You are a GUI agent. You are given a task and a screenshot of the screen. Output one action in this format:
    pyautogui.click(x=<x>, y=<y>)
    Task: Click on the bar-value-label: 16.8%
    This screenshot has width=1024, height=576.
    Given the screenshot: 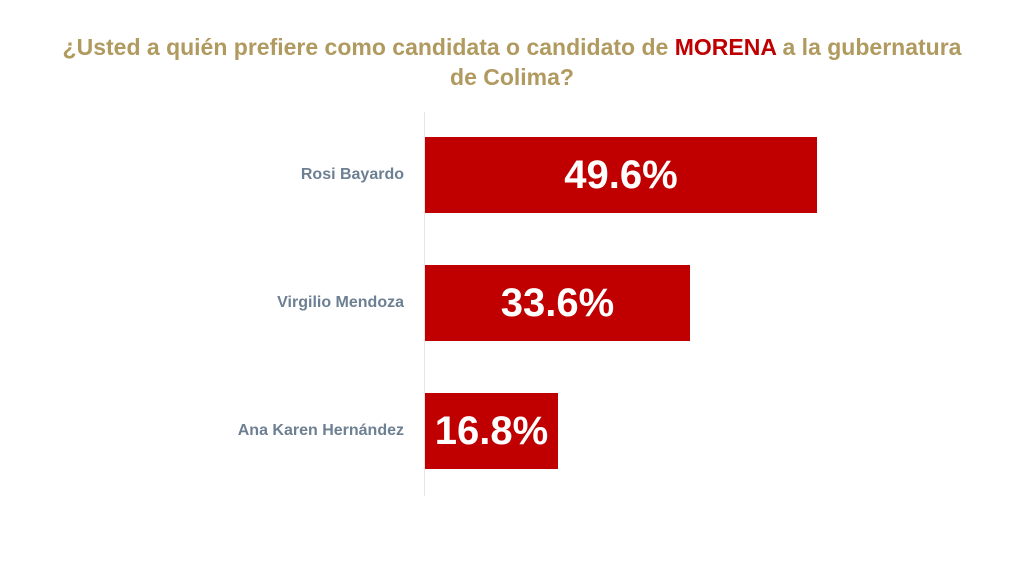 What is the action you would take?
    pyautogui.click(x=491, y=430)
    